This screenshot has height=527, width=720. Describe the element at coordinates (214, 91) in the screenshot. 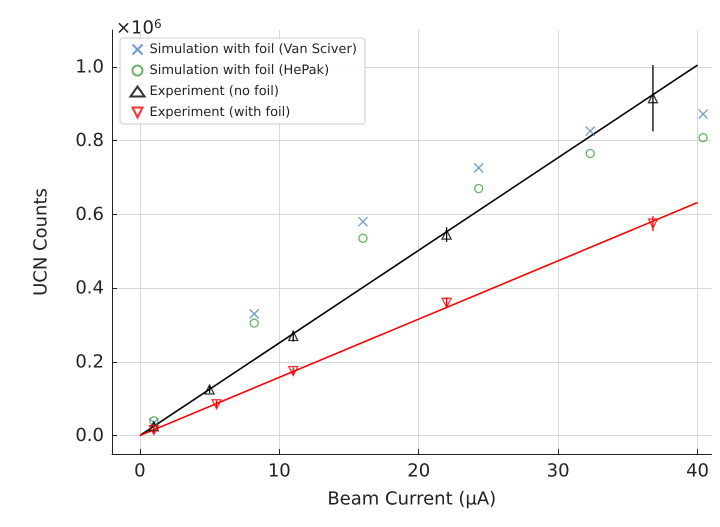

I see `legend-label: Experiment (no foil)` at that location.